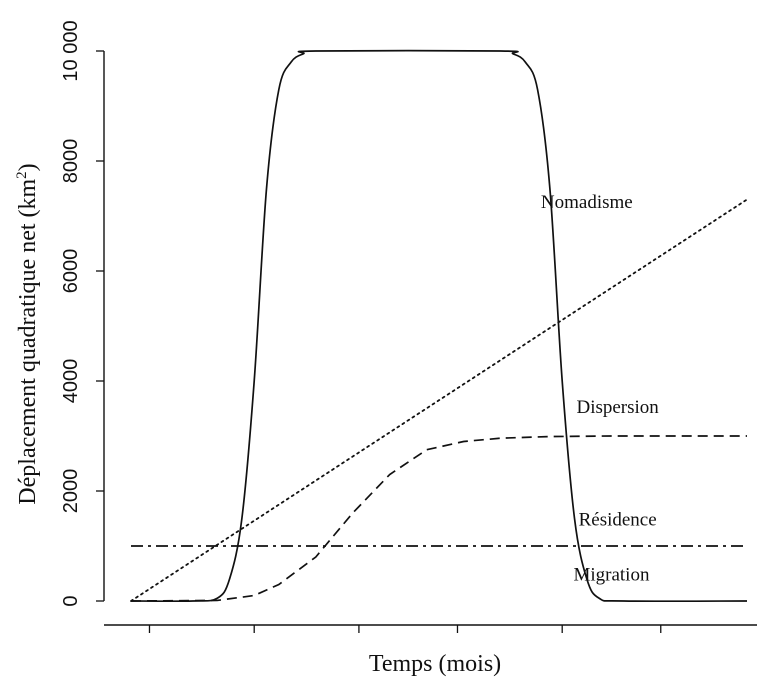 Image resolution: width=757 pixels, height=679 pixels. I want to click on y-tick-label: 8000, so click(71, 161).